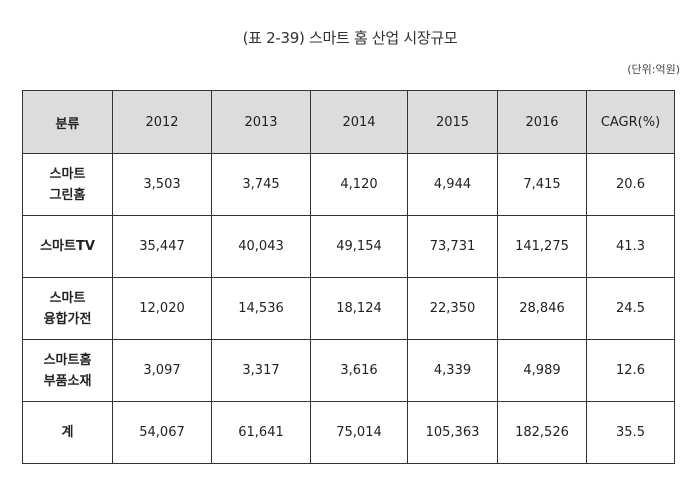 The width and height of the screenshot is (700, 500). I want to click on header-row: 분류 2012 2013 2014 2015 2016 CAGR(%), so click(348, 122).